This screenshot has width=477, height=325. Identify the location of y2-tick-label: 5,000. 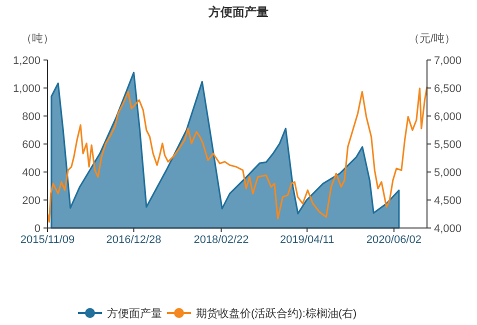
(448, 173).